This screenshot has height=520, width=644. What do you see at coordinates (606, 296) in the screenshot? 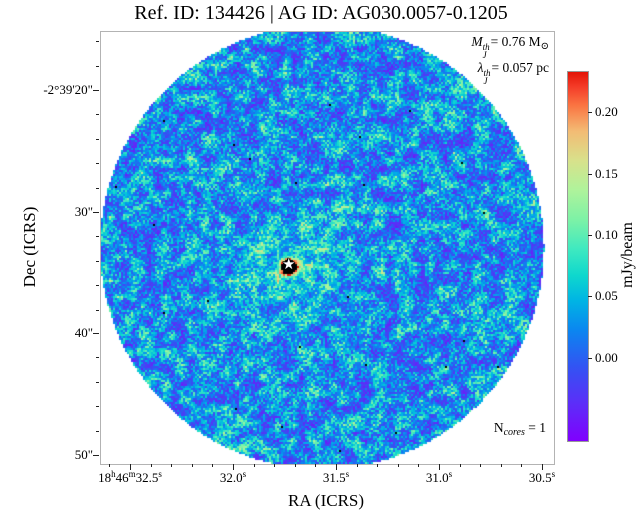
I see `colorbar-tick-label: 0.05` at bounding box center [606, 296].